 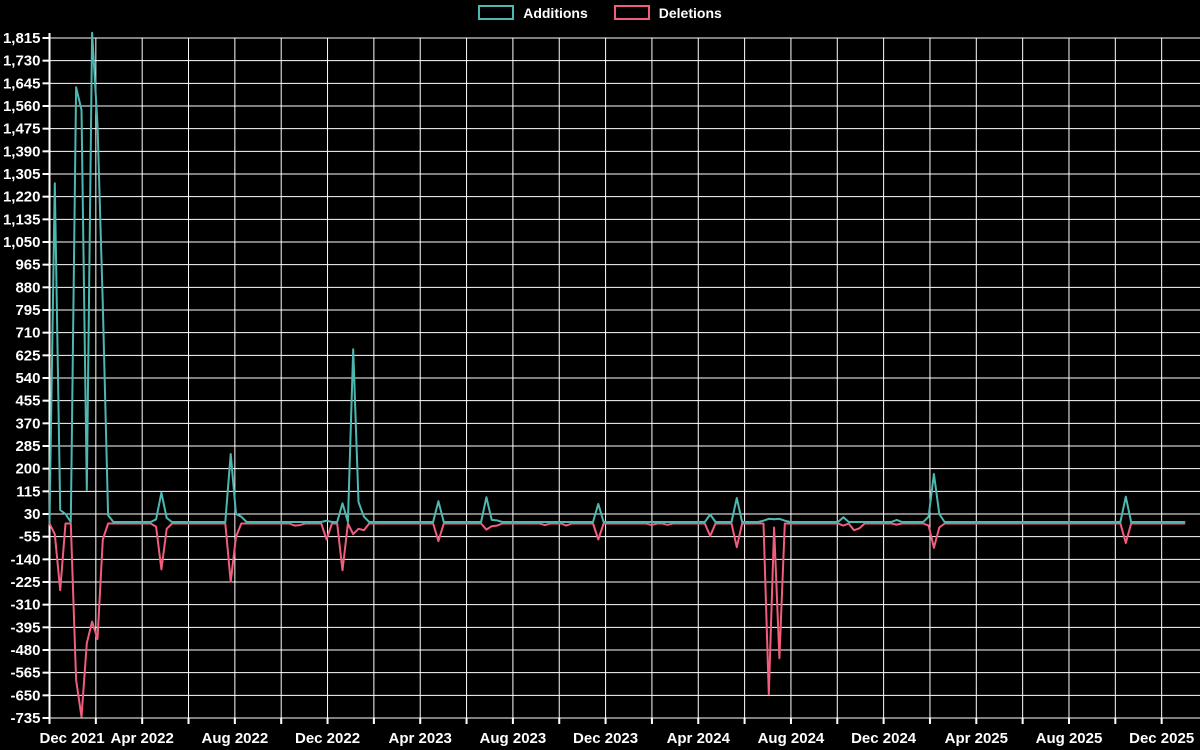 I want to click on x-tick-label: Aug 2025, so click(x=1069, y=738).